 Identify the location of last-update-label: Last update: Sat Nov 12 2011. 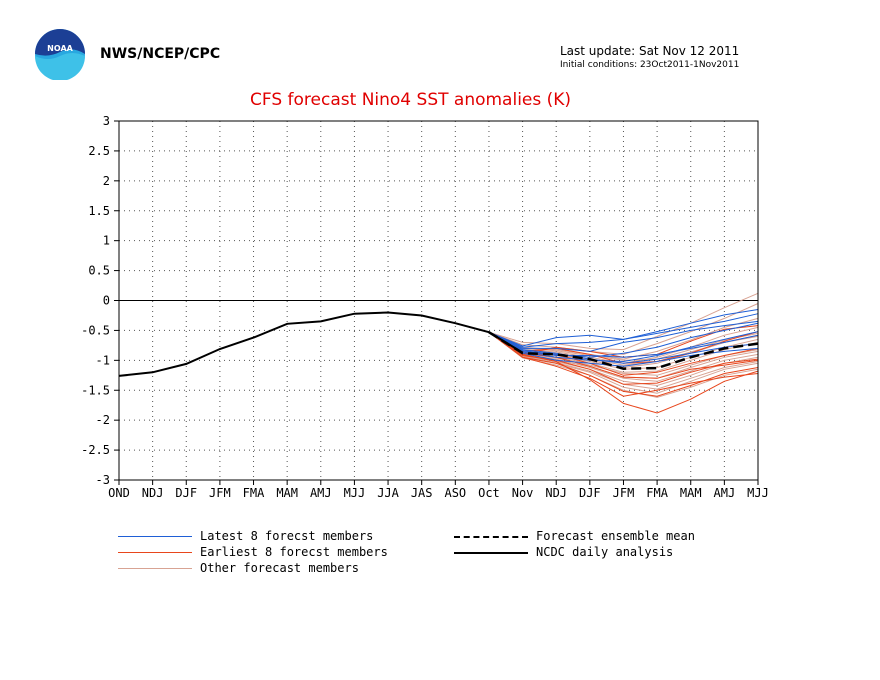
(650, 51).